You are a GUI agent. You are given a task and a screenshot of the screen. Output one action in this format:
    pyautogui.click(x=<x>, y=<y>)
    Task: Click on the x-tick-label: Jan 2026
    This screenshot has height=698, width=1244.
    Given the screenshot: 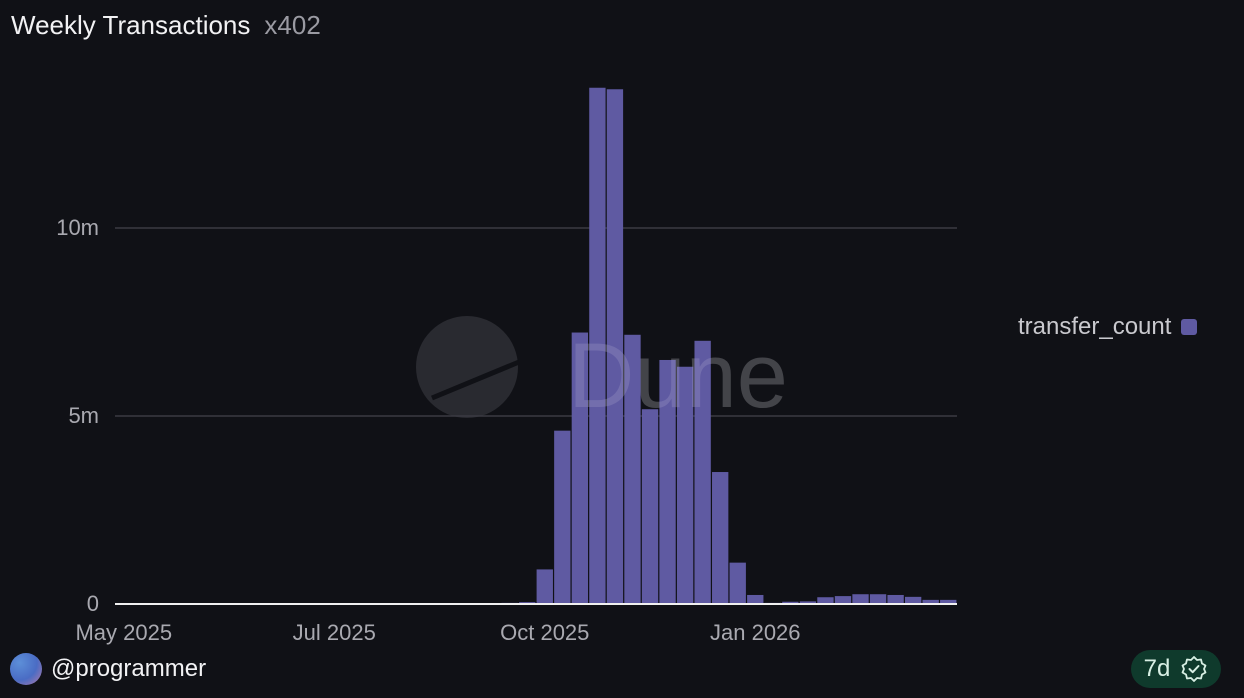 What is the action you would take?
    pyautogui.click(x=755, y=632)
    